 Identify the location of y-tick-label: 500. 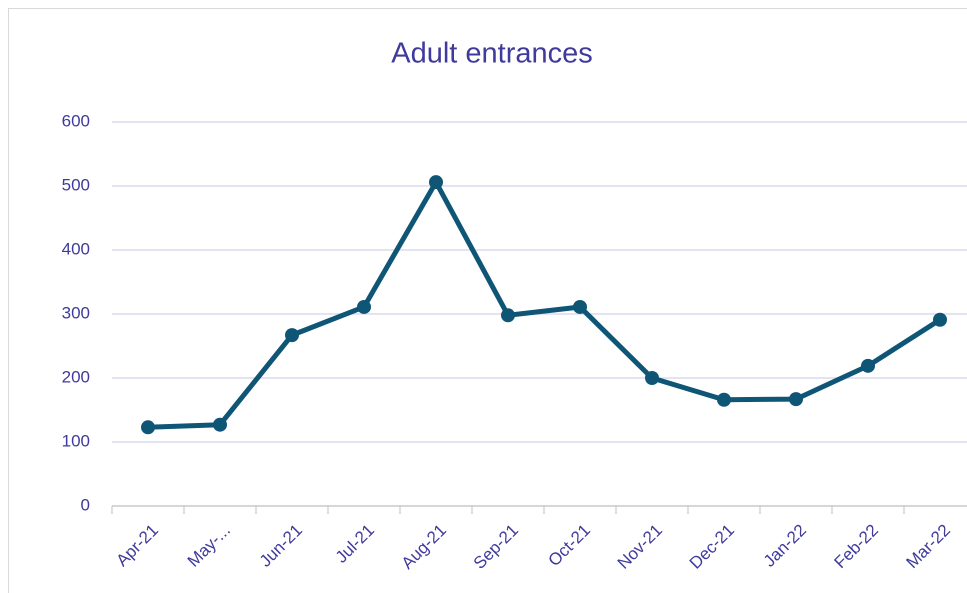
(76, 184).